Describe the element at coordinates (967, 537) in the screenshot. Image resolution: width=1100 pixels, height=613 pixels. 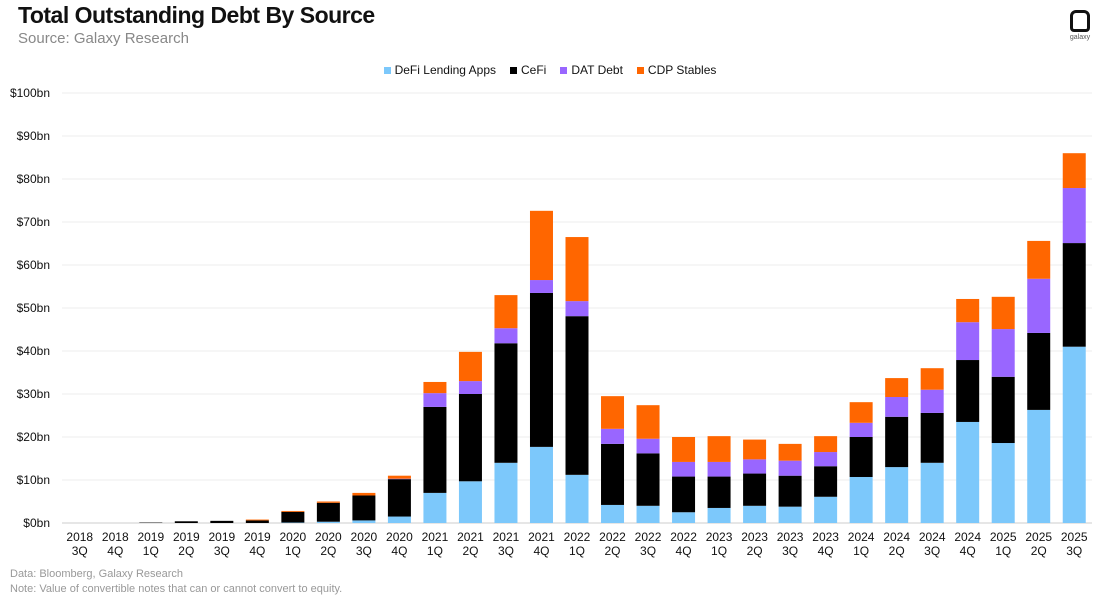
I see `x-tick-label-year: 2024` at that location.